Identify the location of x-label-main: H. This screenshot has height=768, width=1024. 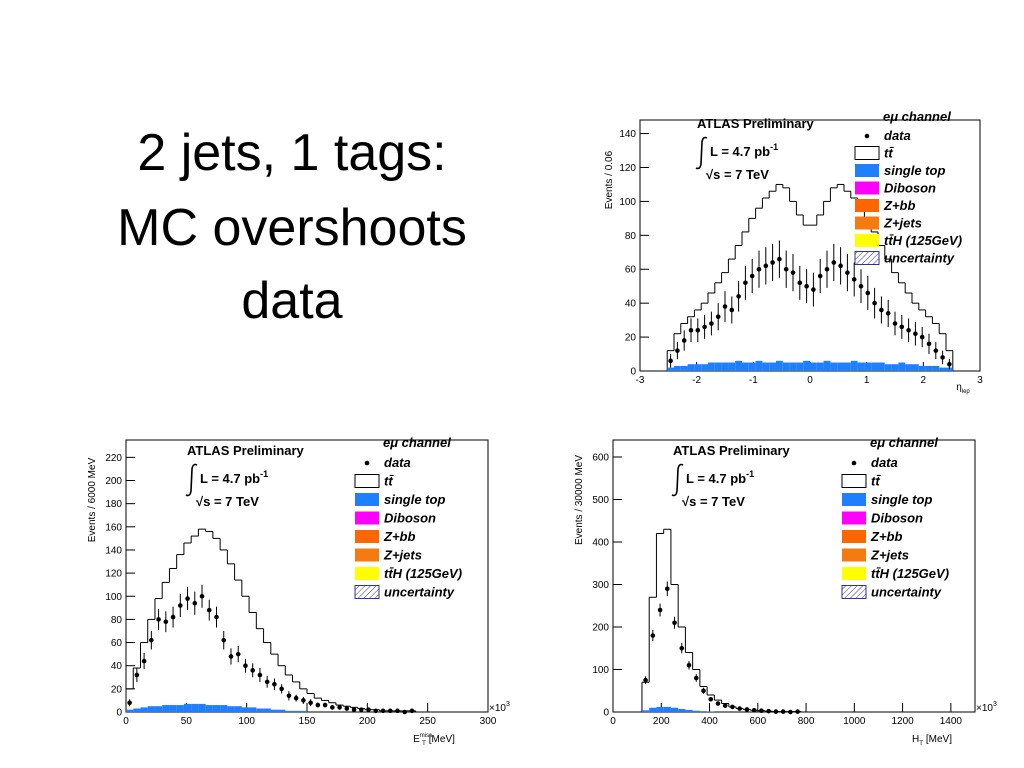
(915, 739).